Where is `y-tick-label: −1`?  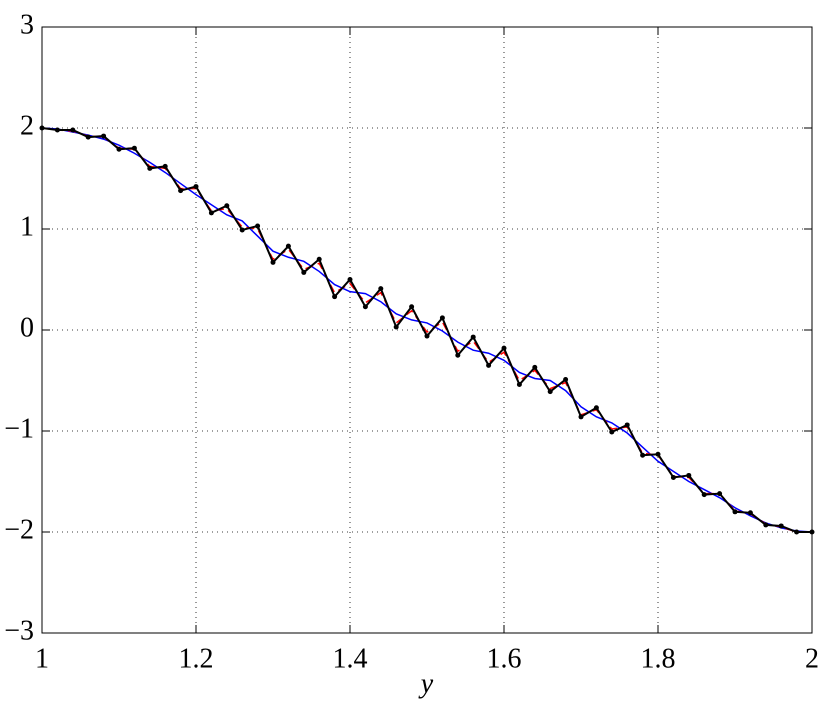 y-tick-label: −1 is located at coordinates (19, 428).